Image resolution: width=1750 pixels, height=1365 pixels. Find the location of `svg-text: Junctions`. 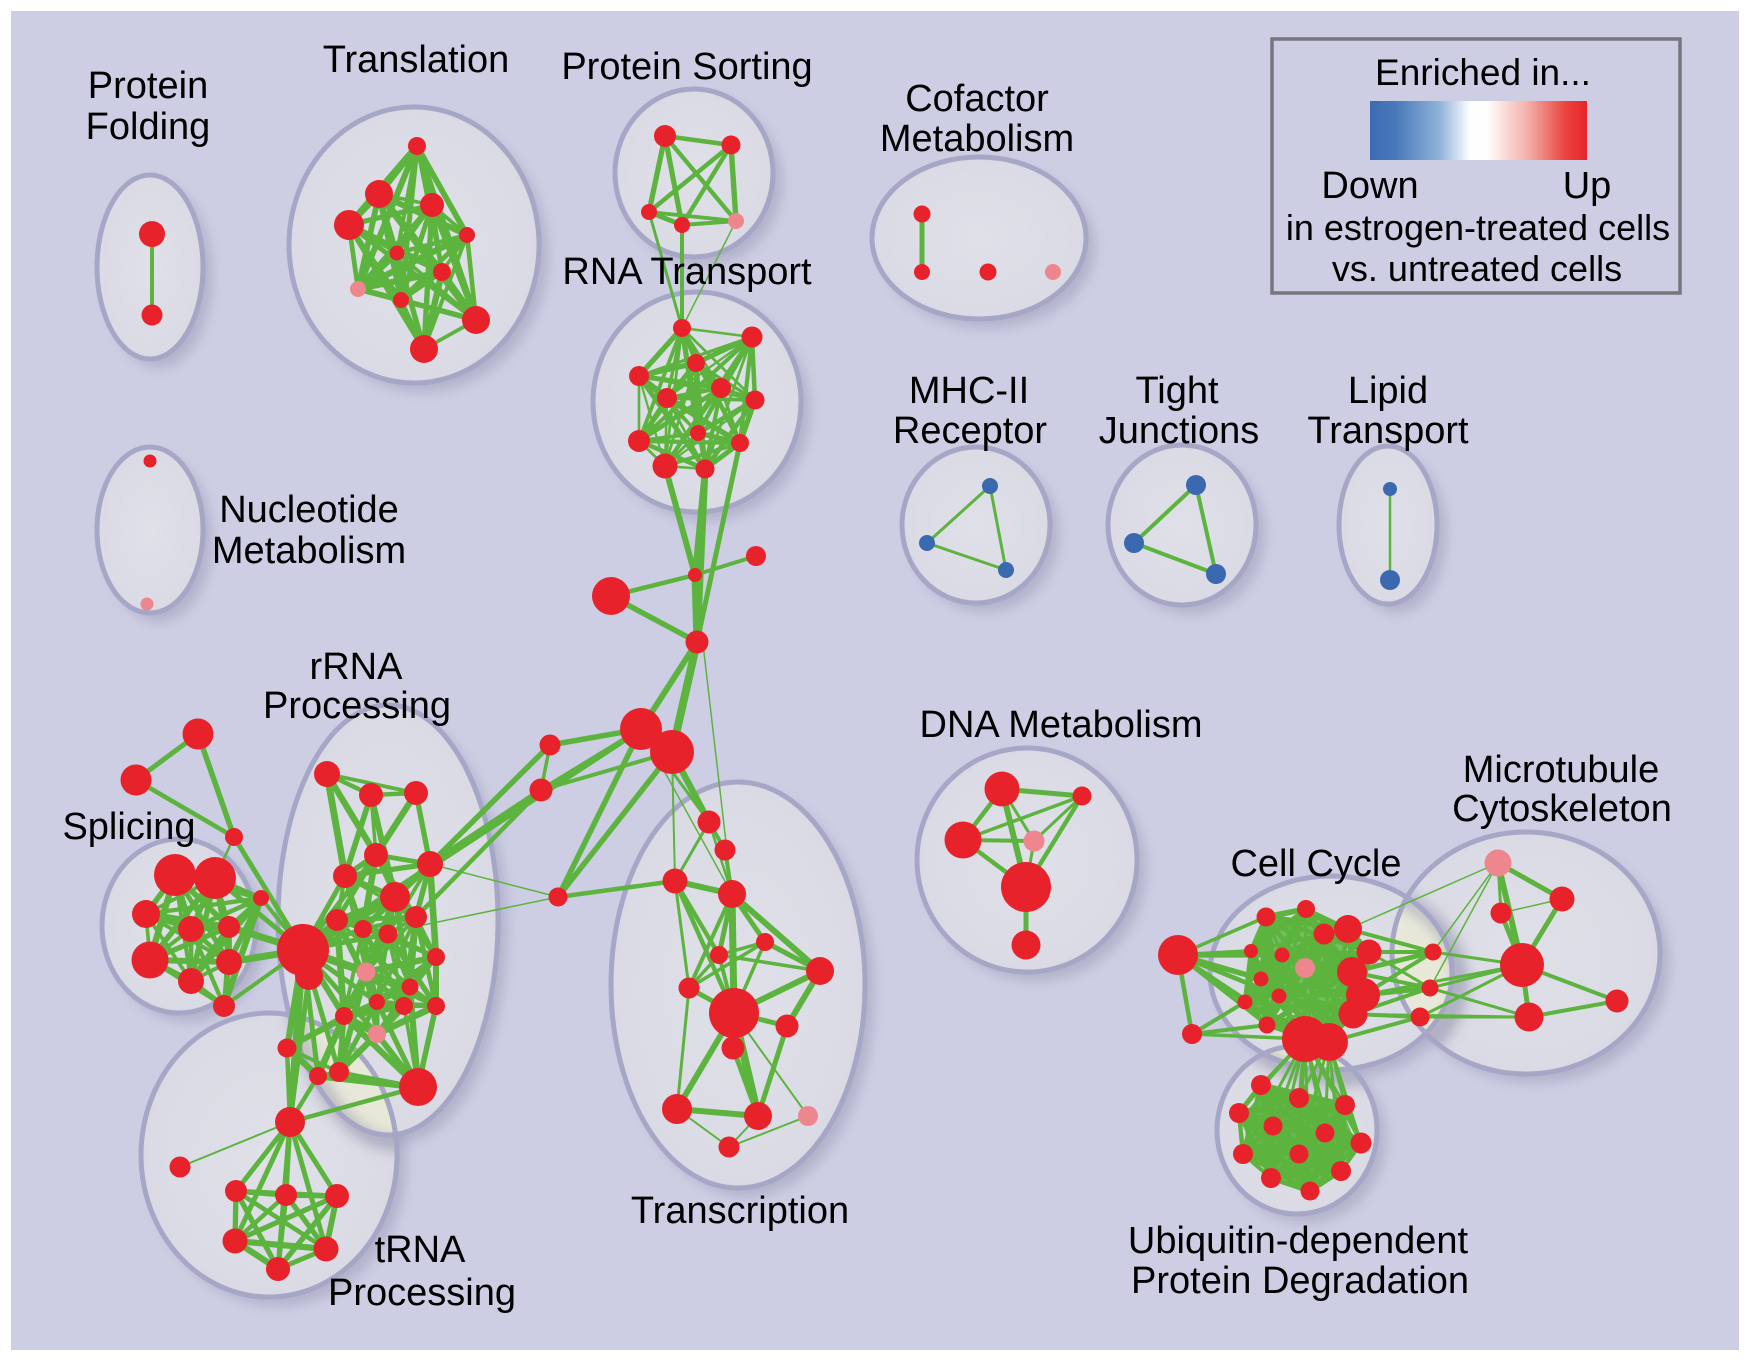

svg-text: Junctions is located at coordinates (1179, 431).